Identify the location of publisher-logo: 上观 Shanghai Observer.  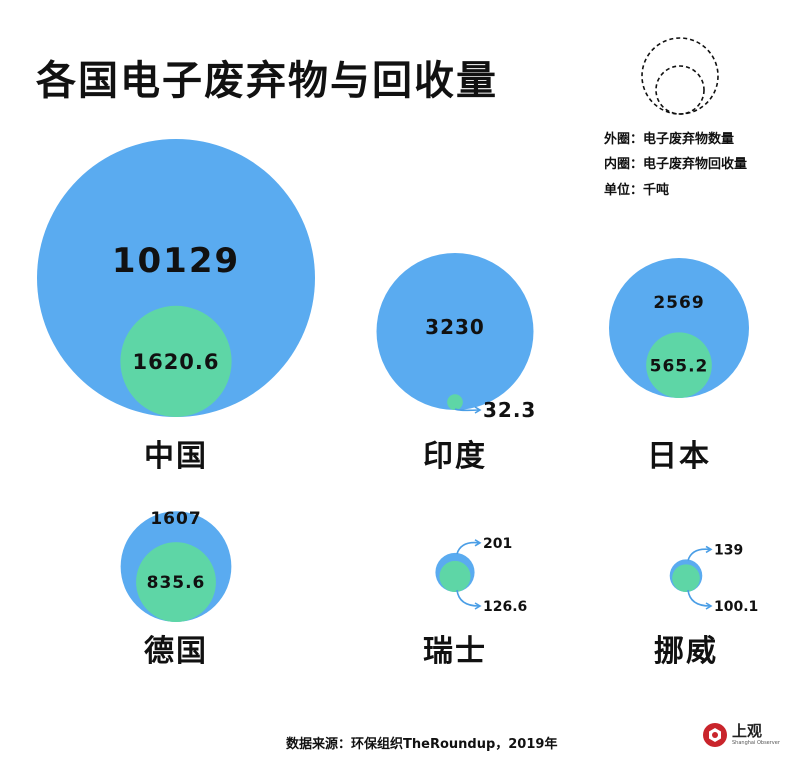
(747, 736).